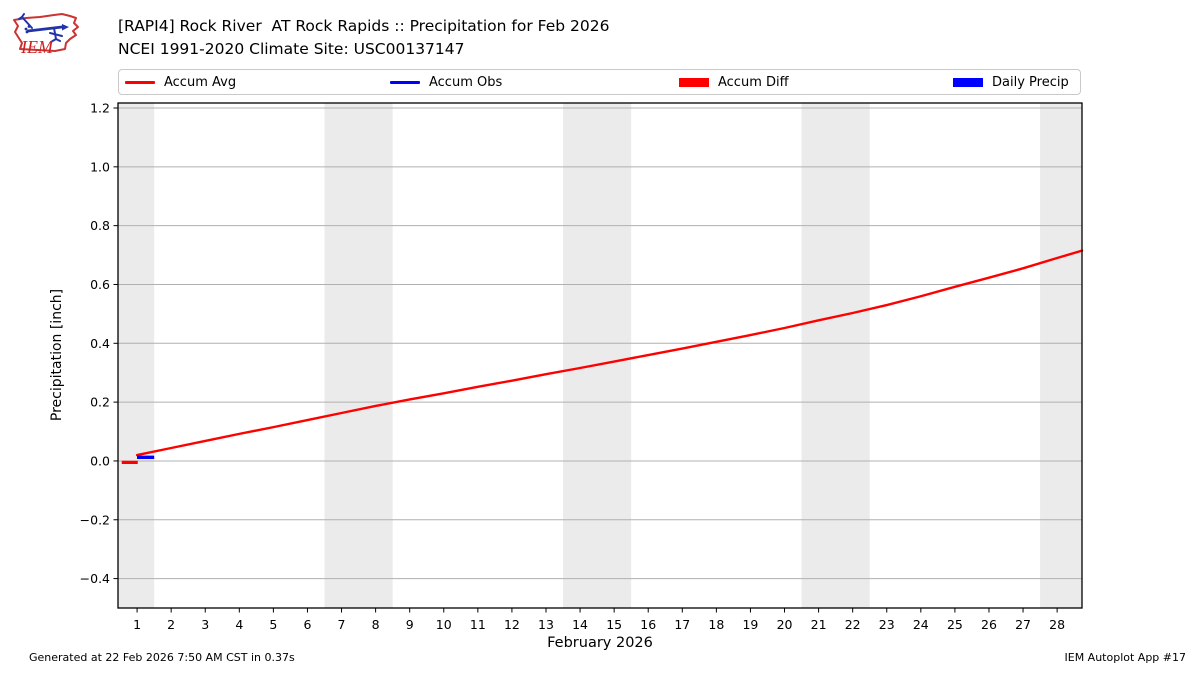 The width and height of the screenshot is (1200, 675). What do you see at coordinates (46, 29) in the screenshot?
I see `weather-vane-icon-dots` at bounding box center [46, 29].